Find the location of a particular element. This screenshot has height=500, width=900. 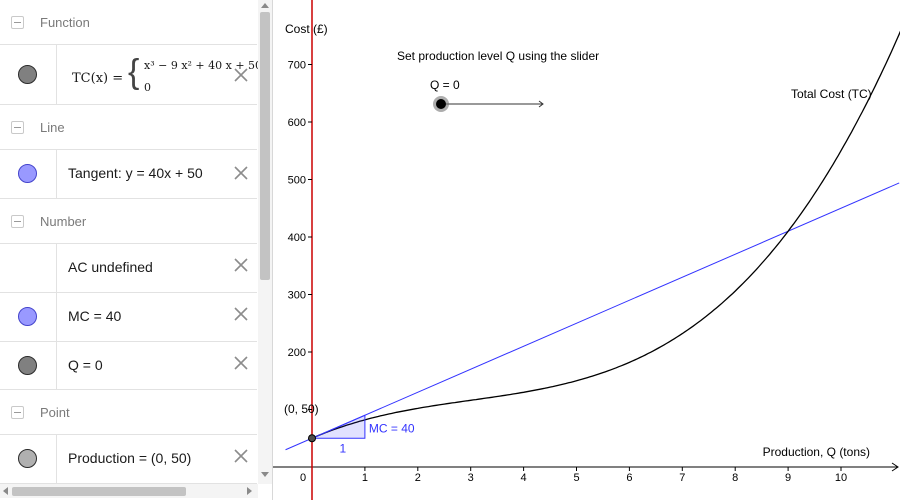

group-header-number: Number is located at coordinates (128, 221).